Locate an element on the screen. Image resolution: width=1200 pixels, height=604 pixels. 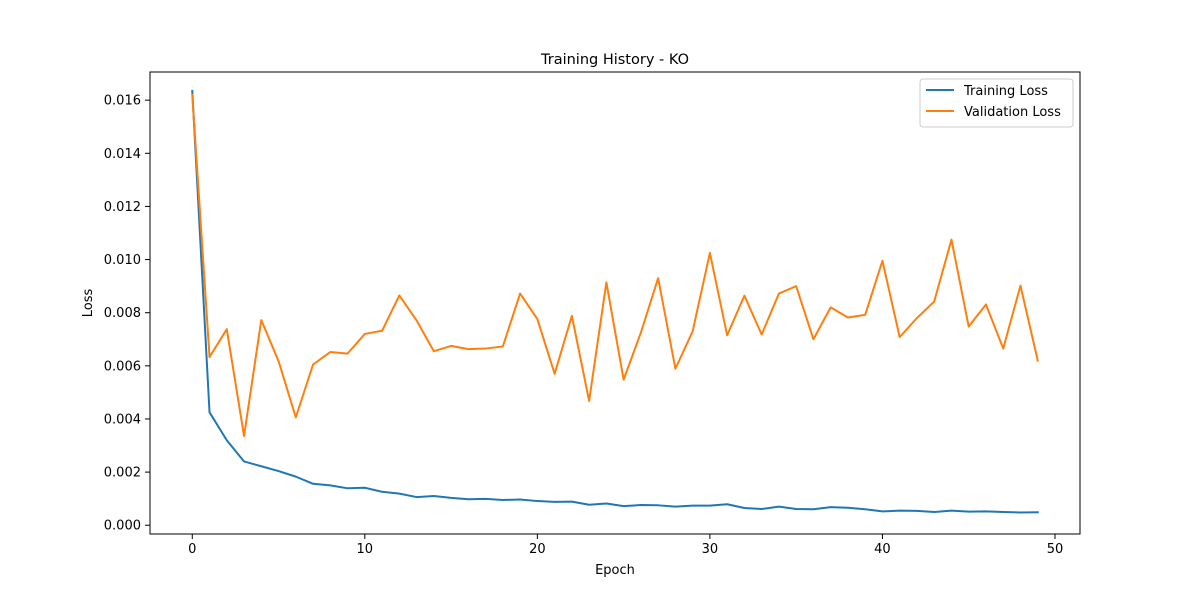
x-tick-label: 30 is located at coordinates (710, 549).